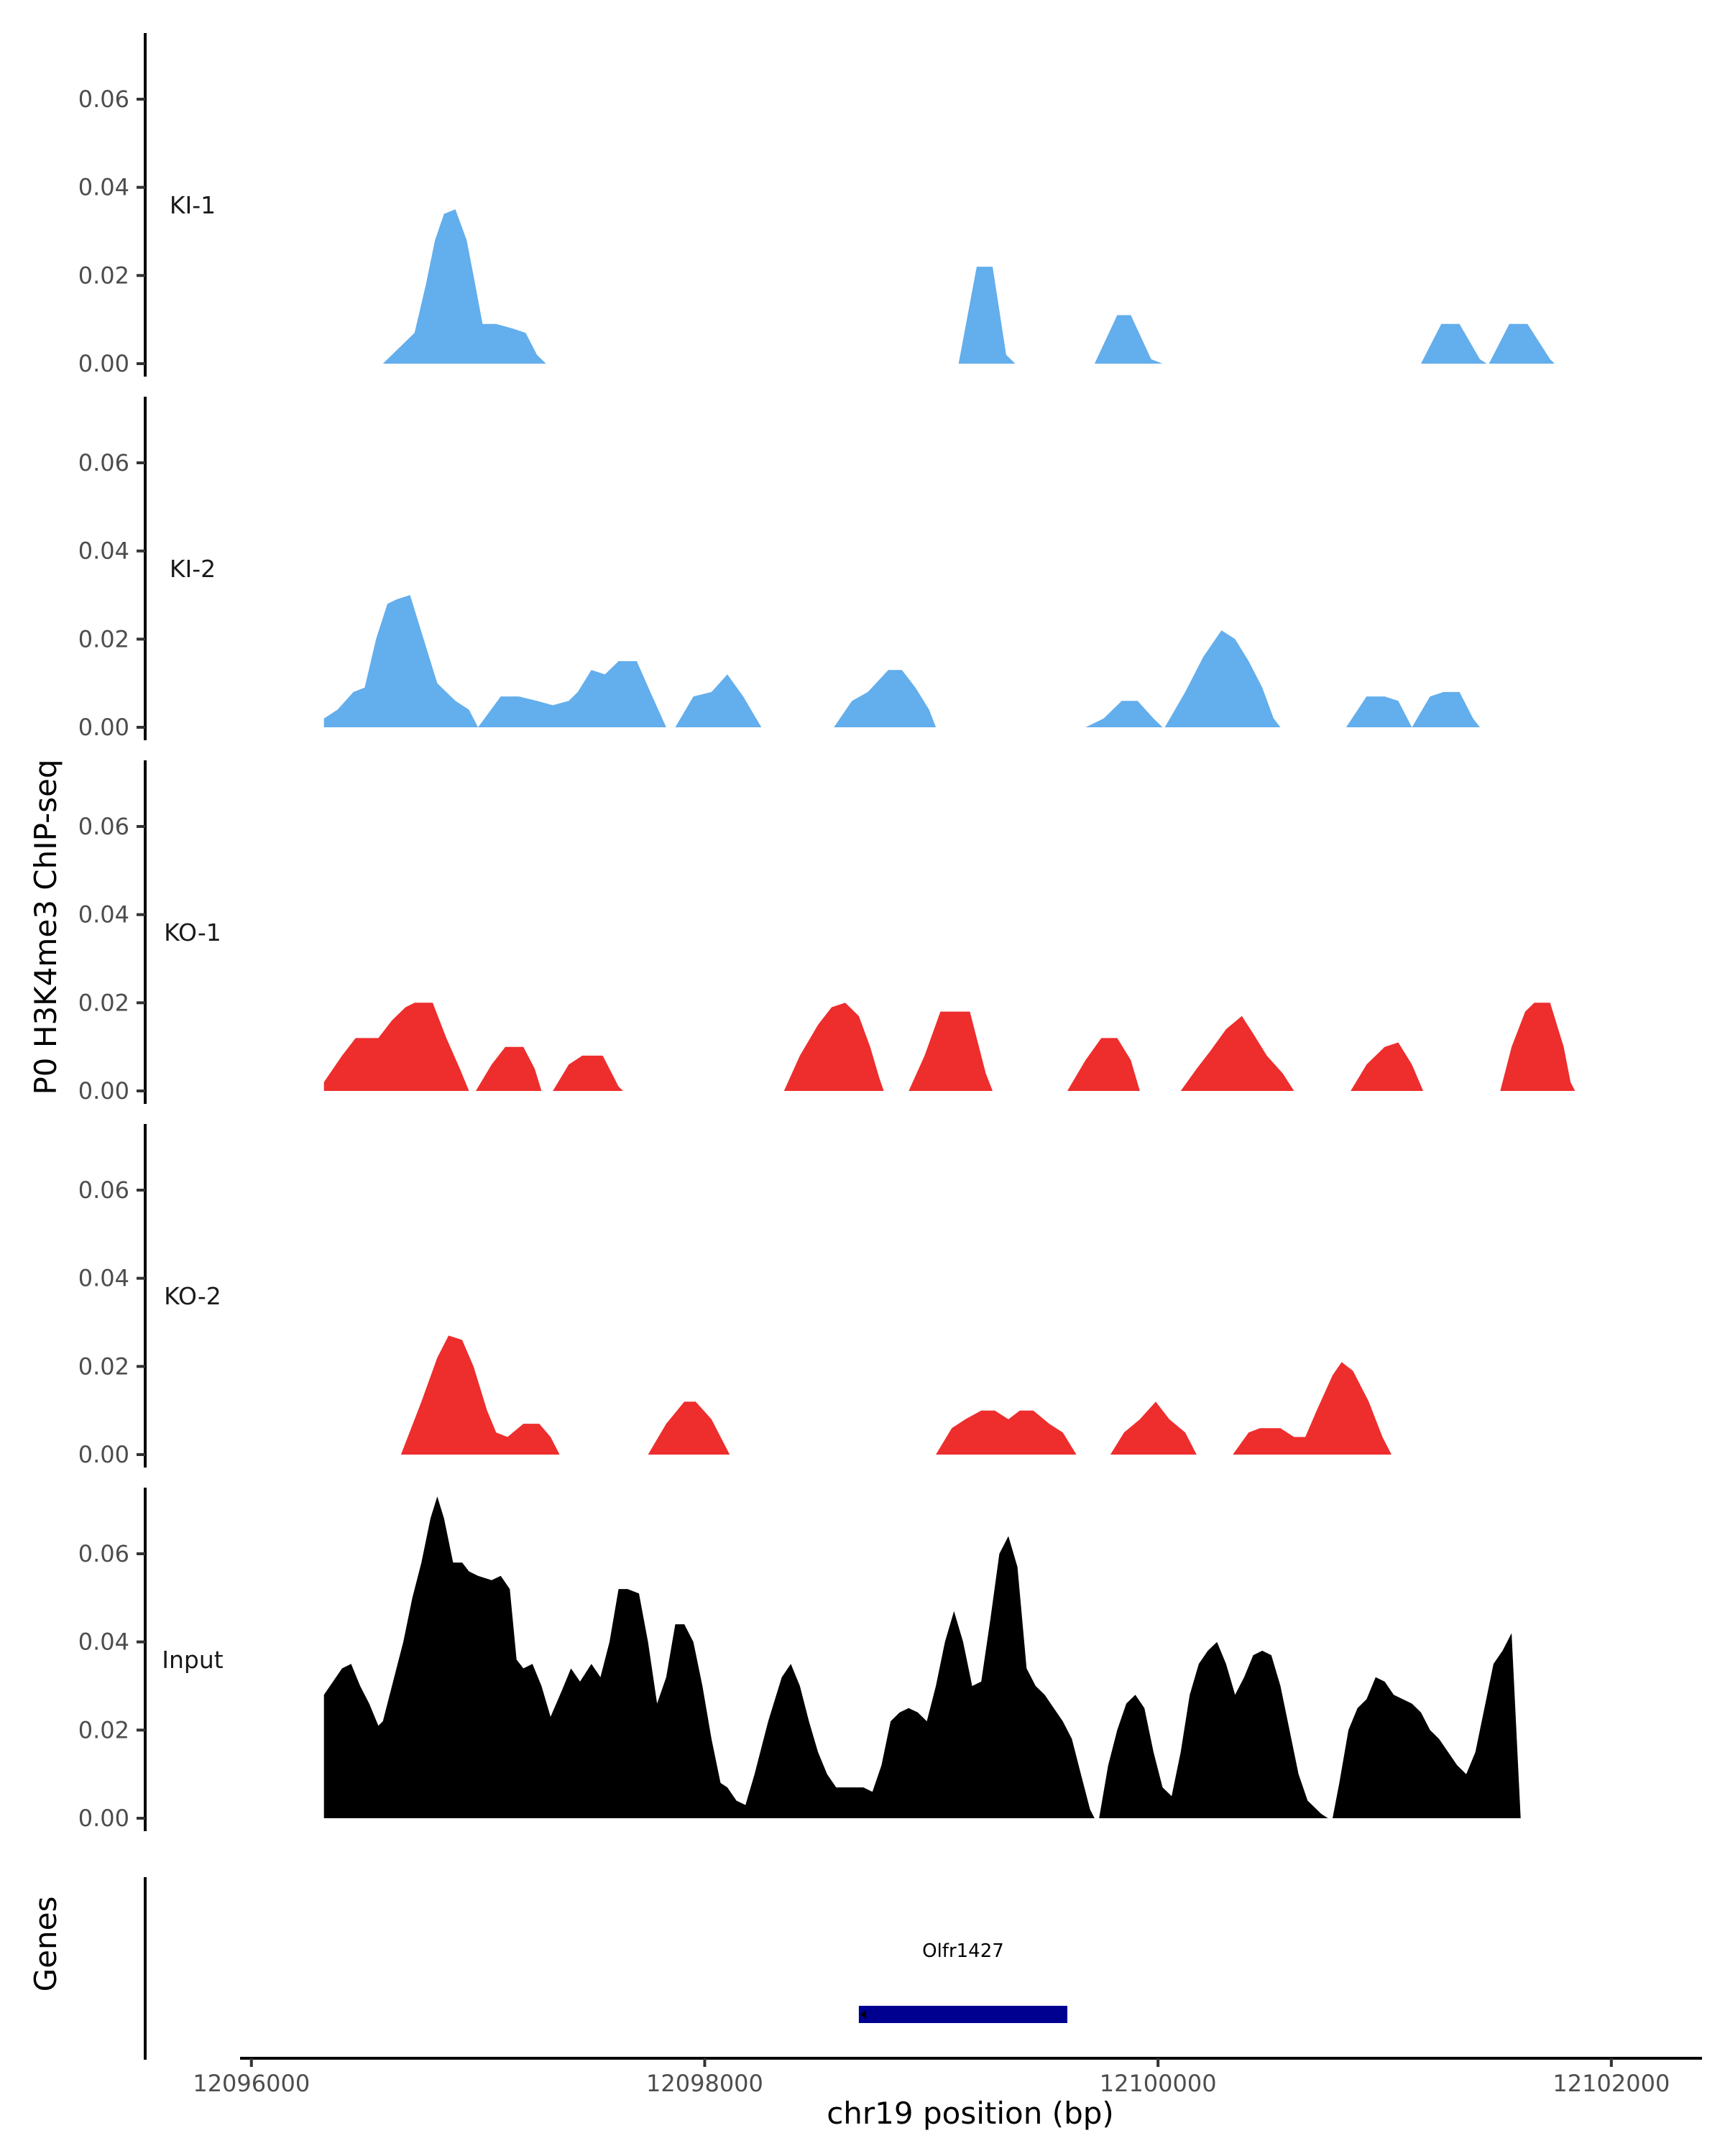 The height and width of the screenshot is (2156, 1725). Describe the element at coordinates (45, 1945) in the screenshot. I see `gene-track-title: Genes` at that location.